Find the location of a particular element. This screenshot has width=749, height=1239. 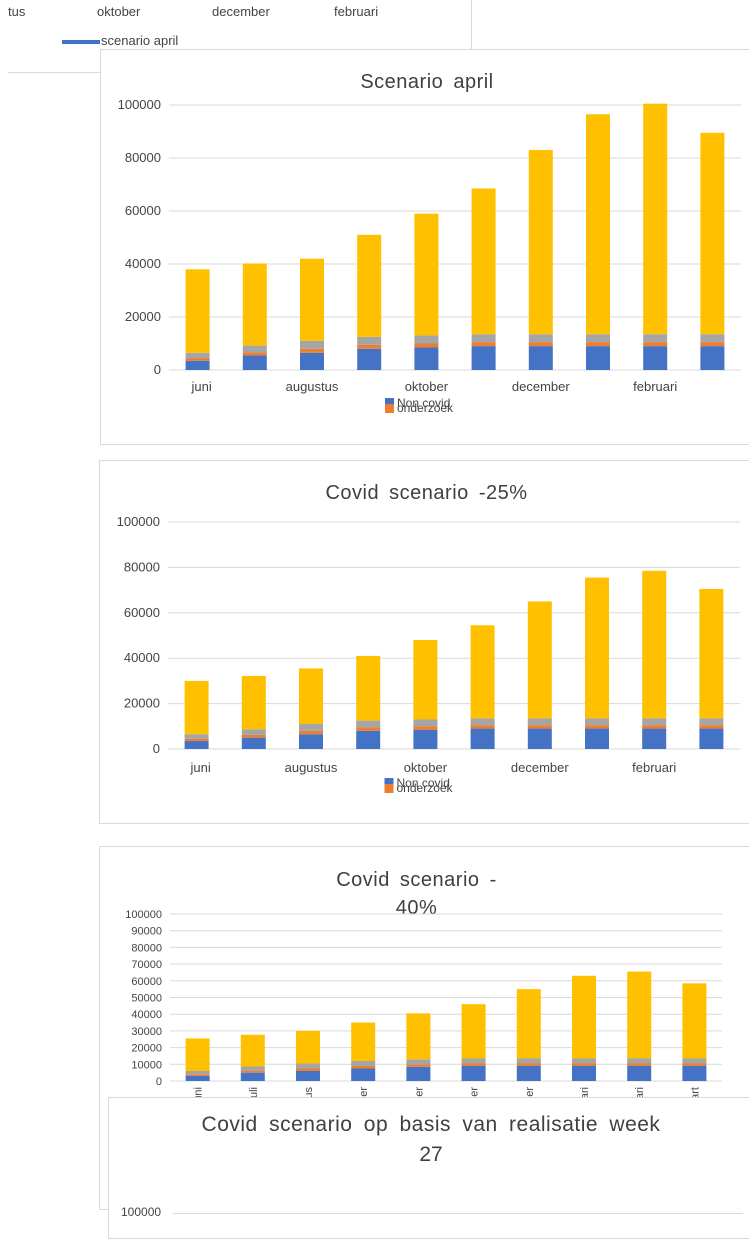

y-tick-label: 20000 is located at coordinates (142, 703).